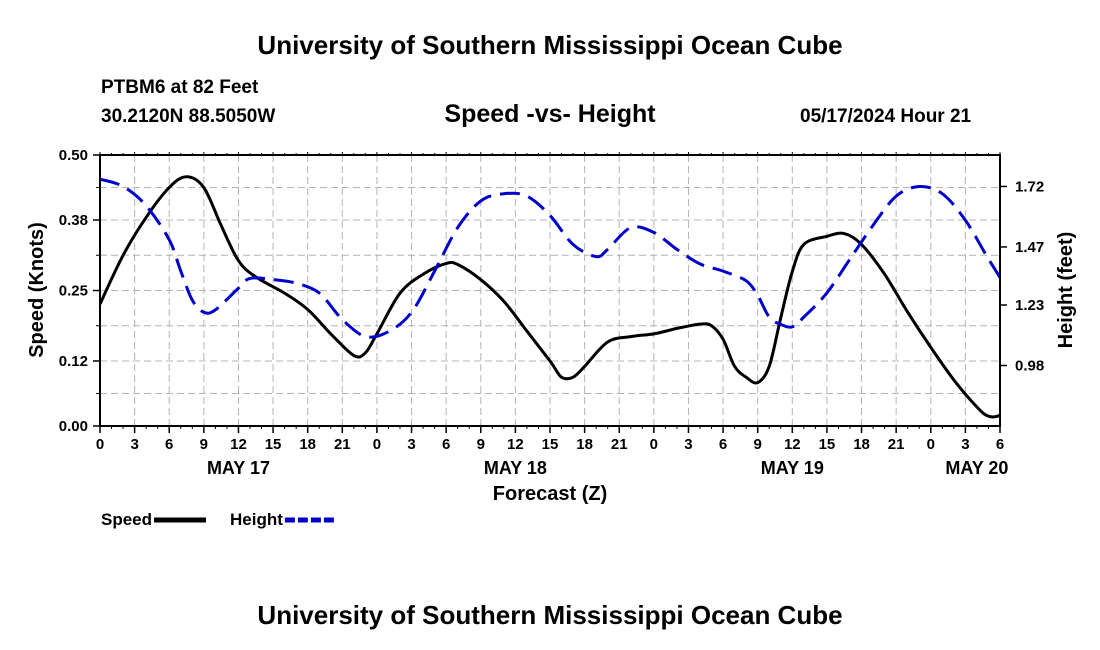 Image resolution: width=1100 pixels, height=650 pixels. What do you see at coordinates (73, 155) in the screenshot?
I see `y-left-tick-label: 0.50` at bounding box center [73, 155].